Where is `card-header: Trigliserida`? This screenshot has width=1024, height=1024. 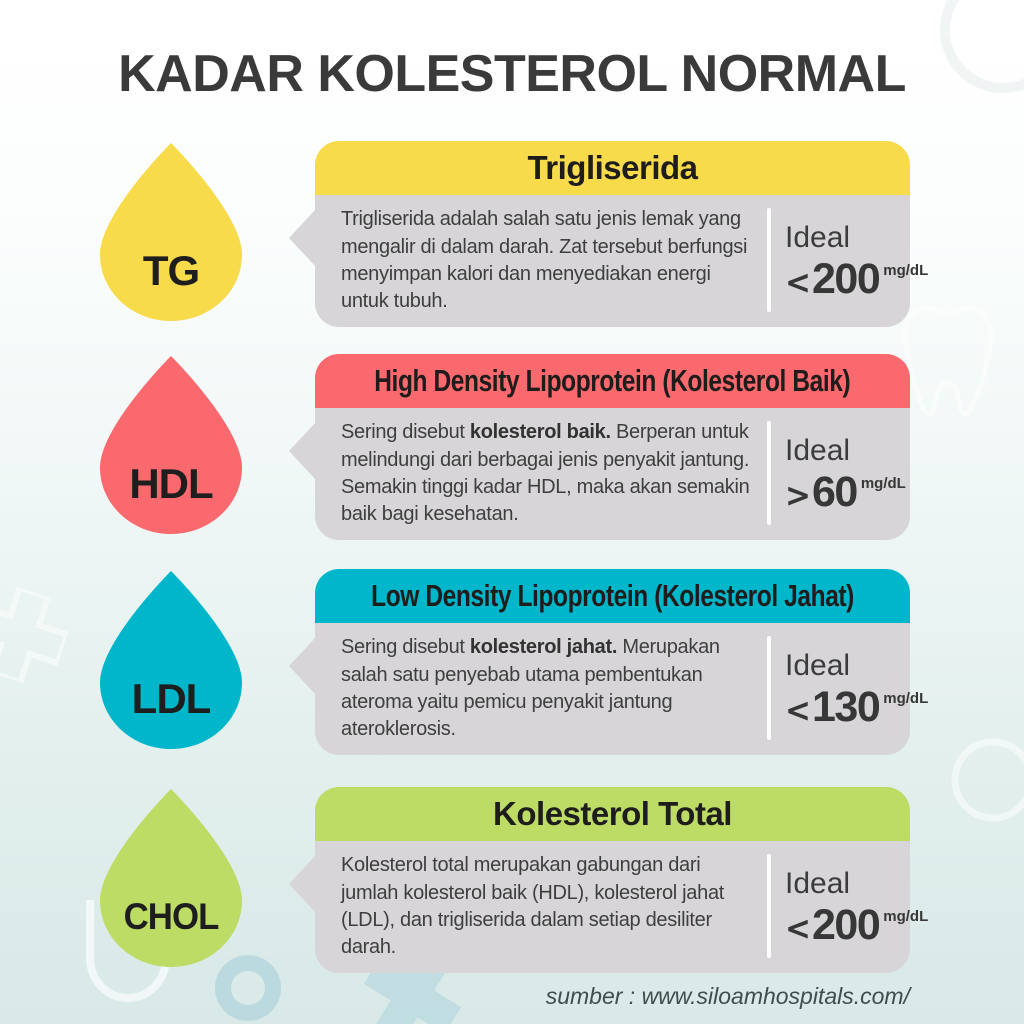 card-header: Trigliserida is located at coordinates (612, 168).